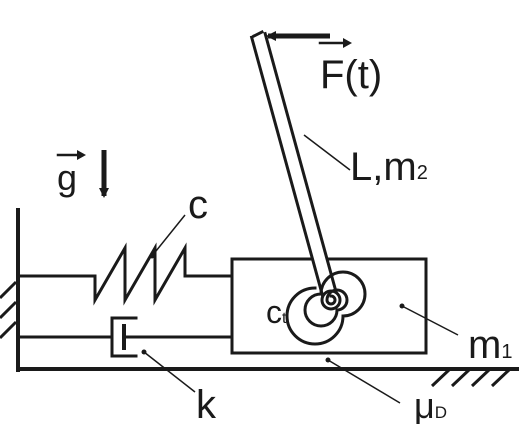 The height and width of the screenshot is (424, 519). I want to click on block-label: m1, so click(490, 345).